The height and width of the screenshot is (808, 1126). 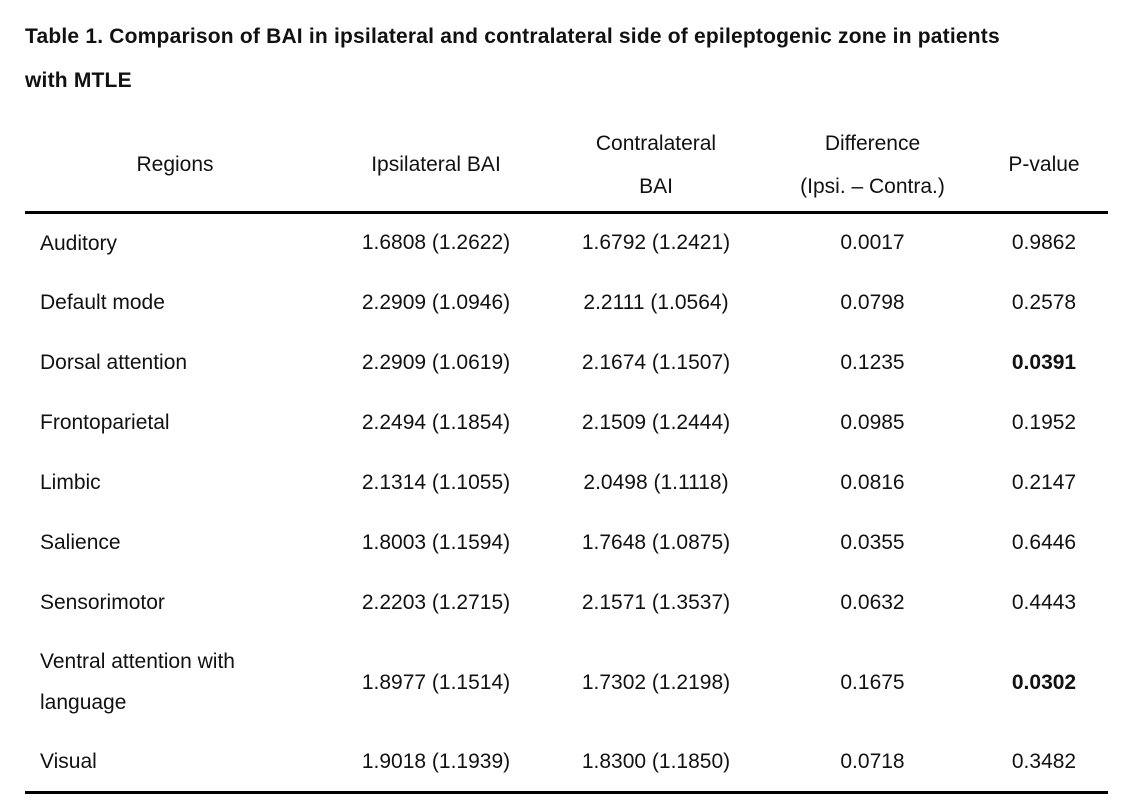 I want to click on p-value-cell: 0.9862, so click(x=1044, y=243).